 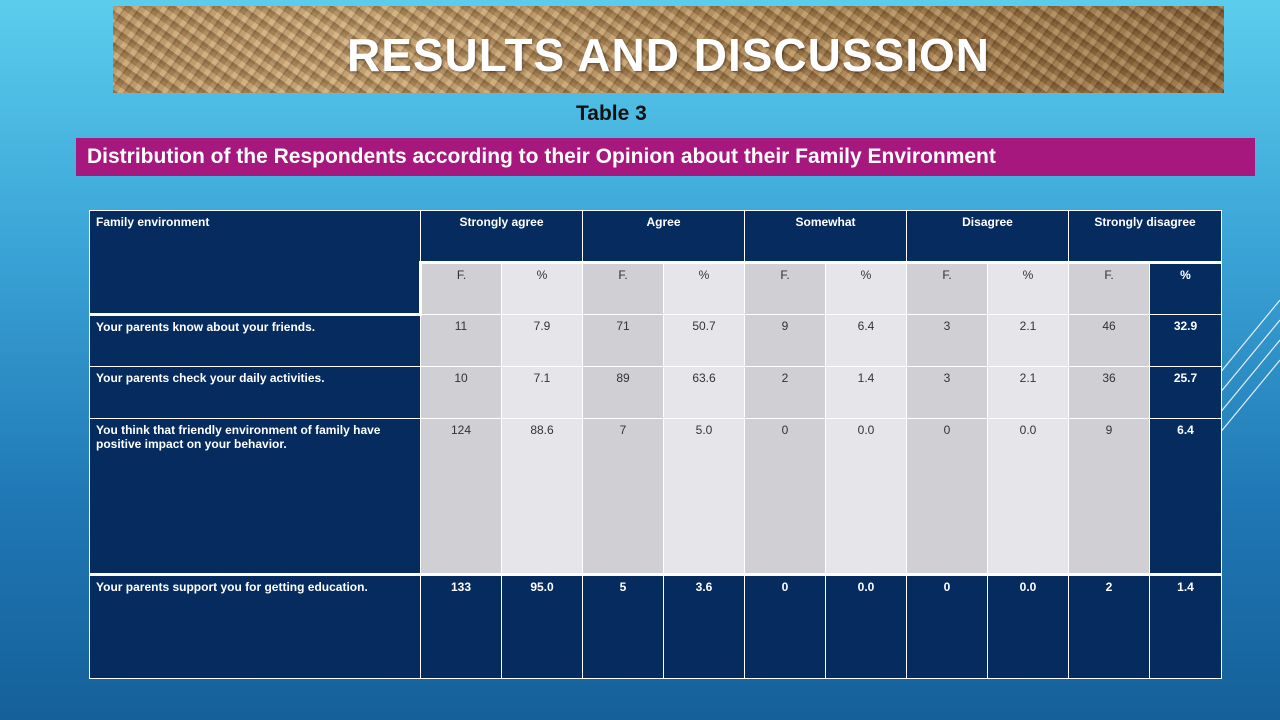 What do you see at coordinates (623, 392) in the screenshot?
I see `cell-value: 89` at bounding box center [623, 392].